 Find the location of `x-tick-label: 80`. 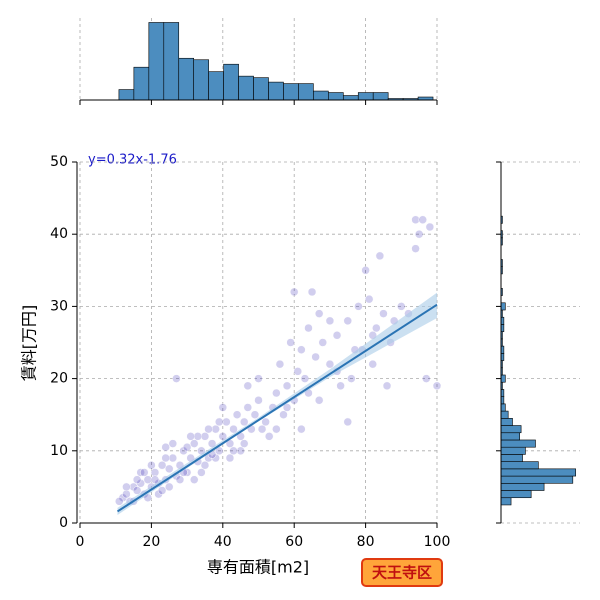

x-tick-label: 80 is located at coordinates (366, 542).